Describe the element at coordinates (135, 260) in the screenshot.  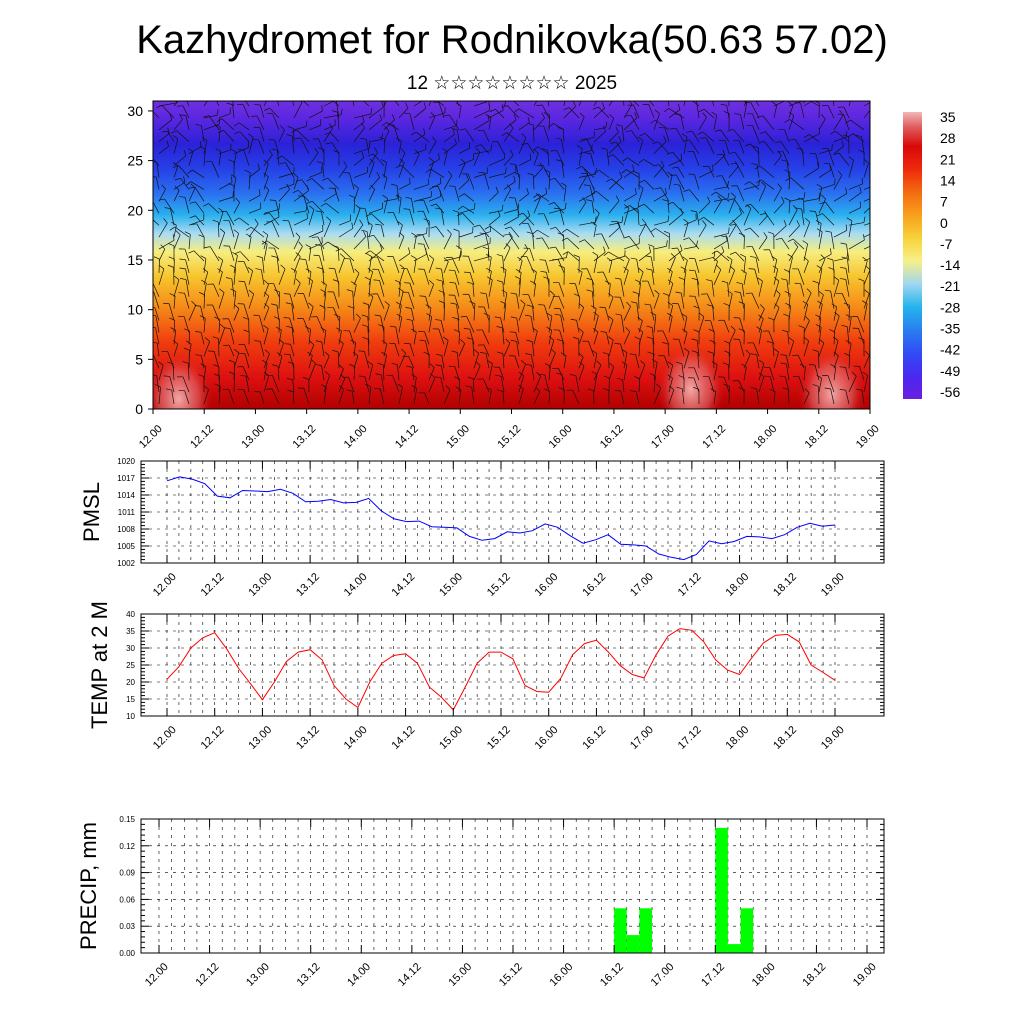
I see `heatmap-y-tick-label: 15` at that location.